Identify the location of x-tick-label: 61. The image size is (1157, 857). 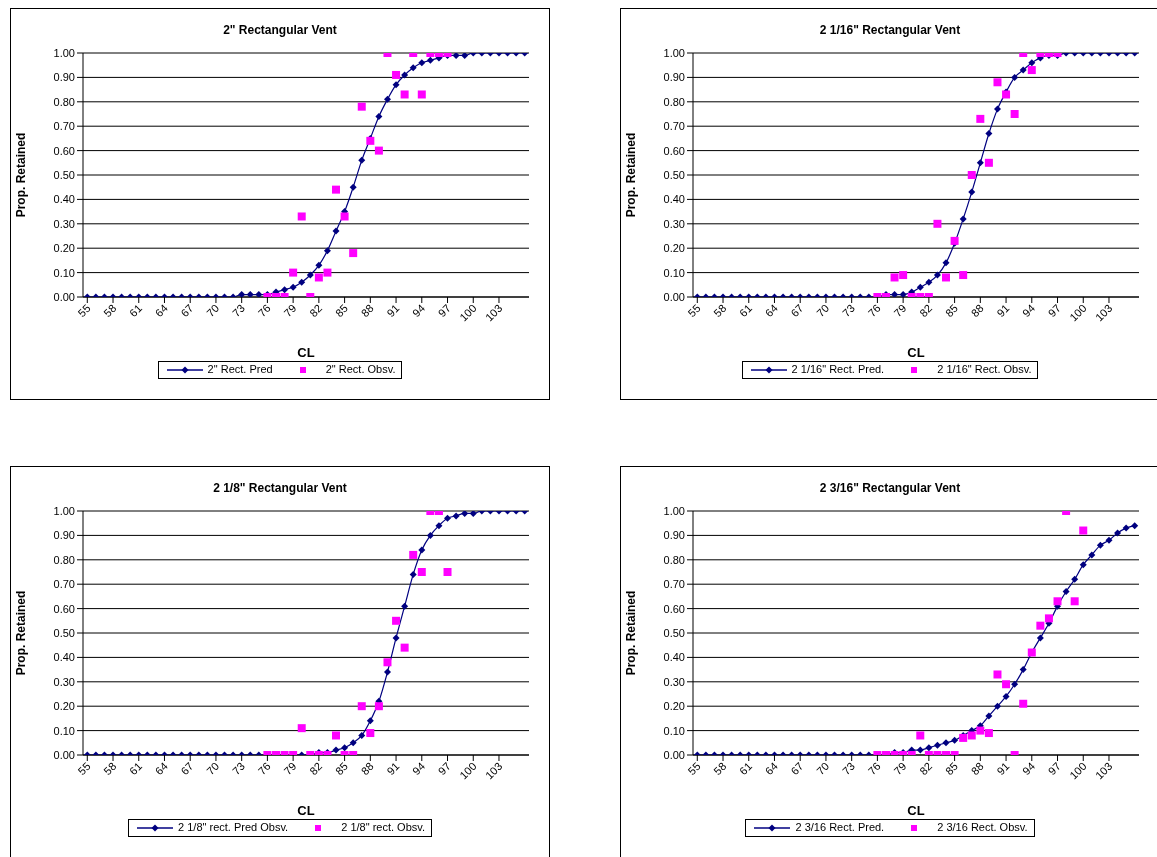
(136, 768).